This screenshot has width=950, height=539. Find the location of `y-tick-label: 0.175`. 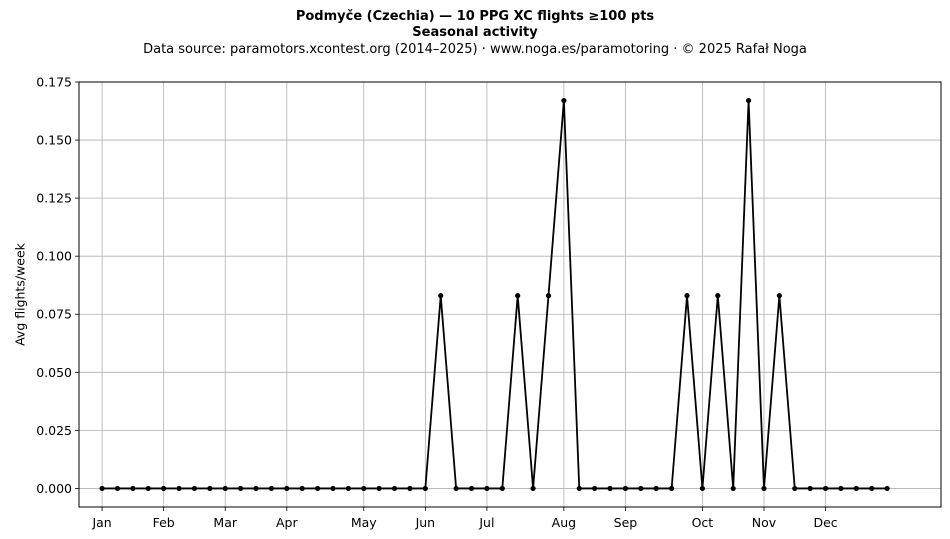

y-tick-label: 0.175 is located at coordinates (54, 82).